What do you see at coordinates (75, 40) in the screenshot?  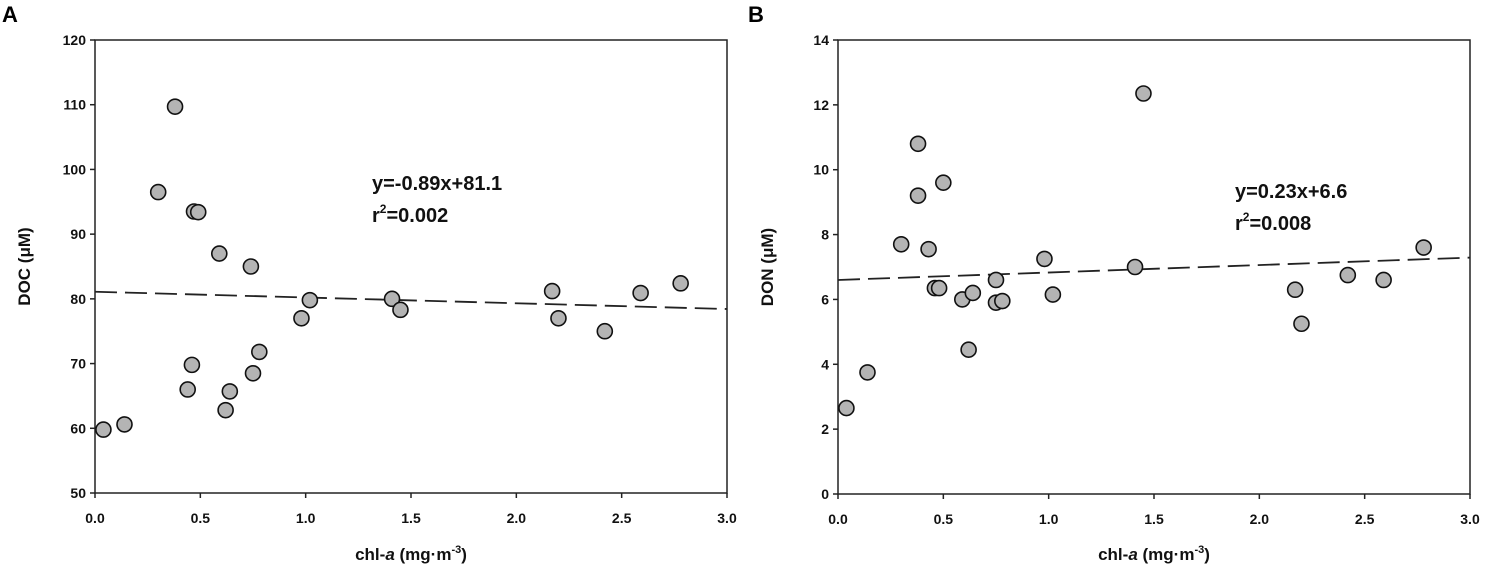 I see `y-tick-label: 120` at bounding box center [75, 40].